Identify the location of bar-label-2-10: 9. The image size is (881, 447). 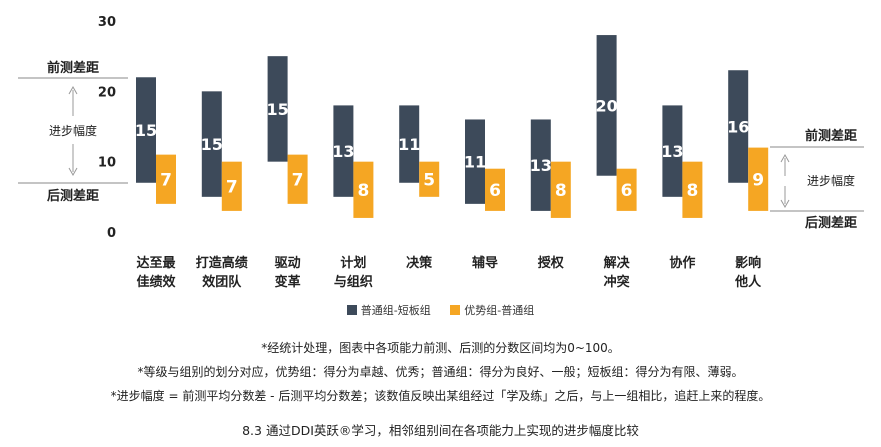
(758, 180).